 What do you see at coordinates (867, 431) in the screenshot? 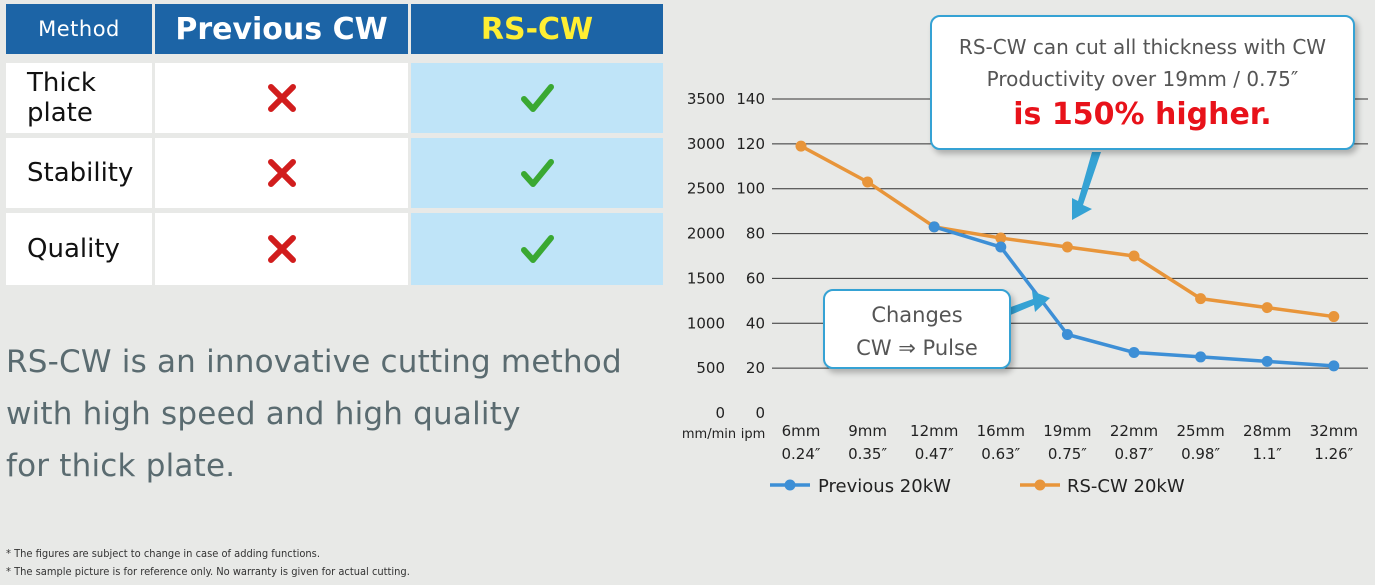
I see `x-tick-label-mm: 9mm` at bounding box center [867, 431].